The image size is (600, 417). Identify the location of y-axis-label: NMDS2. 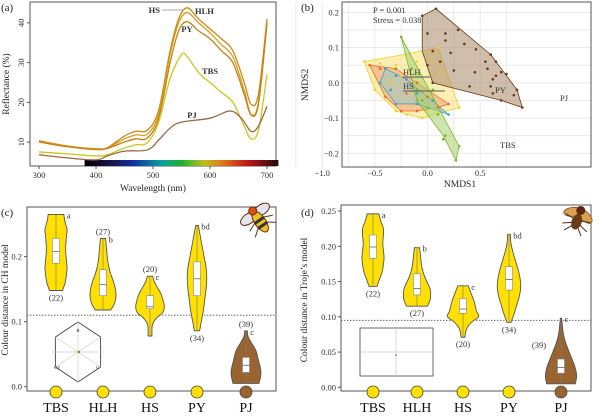
(306, 85).